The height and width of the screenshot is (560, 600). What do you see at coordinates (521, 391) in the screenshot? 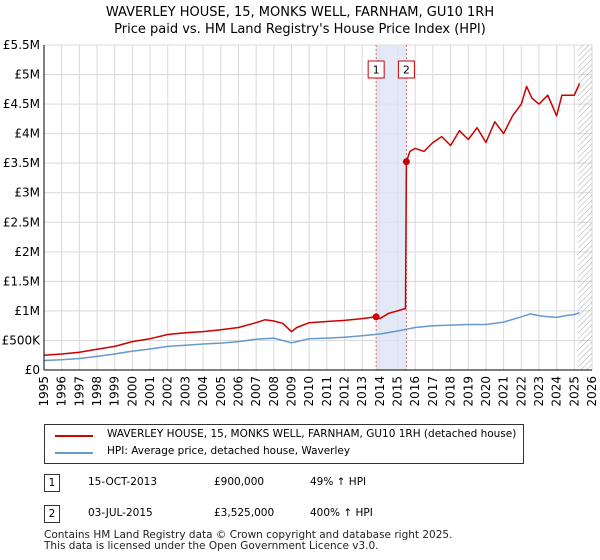
I see `x-tick-label: 2022` at bounding box center [521, 391].